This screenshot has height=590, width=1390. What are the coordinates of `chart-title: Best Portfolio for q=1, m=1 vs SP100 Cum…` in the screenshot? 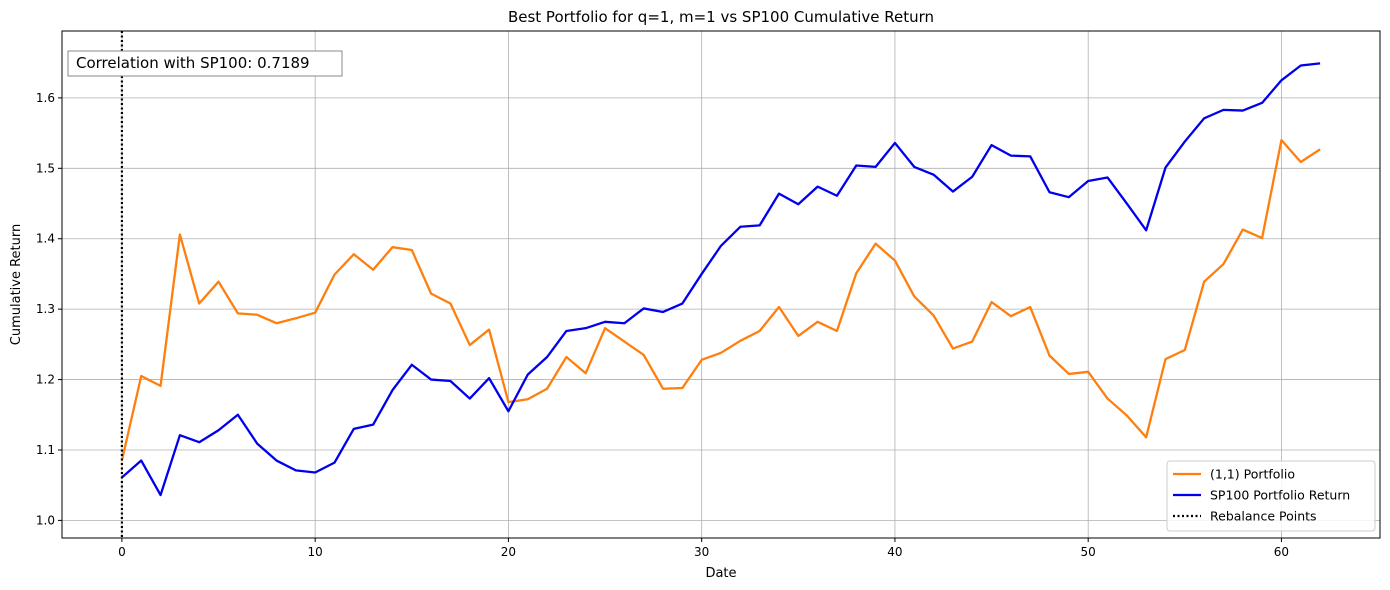 It's located at (721, 17).